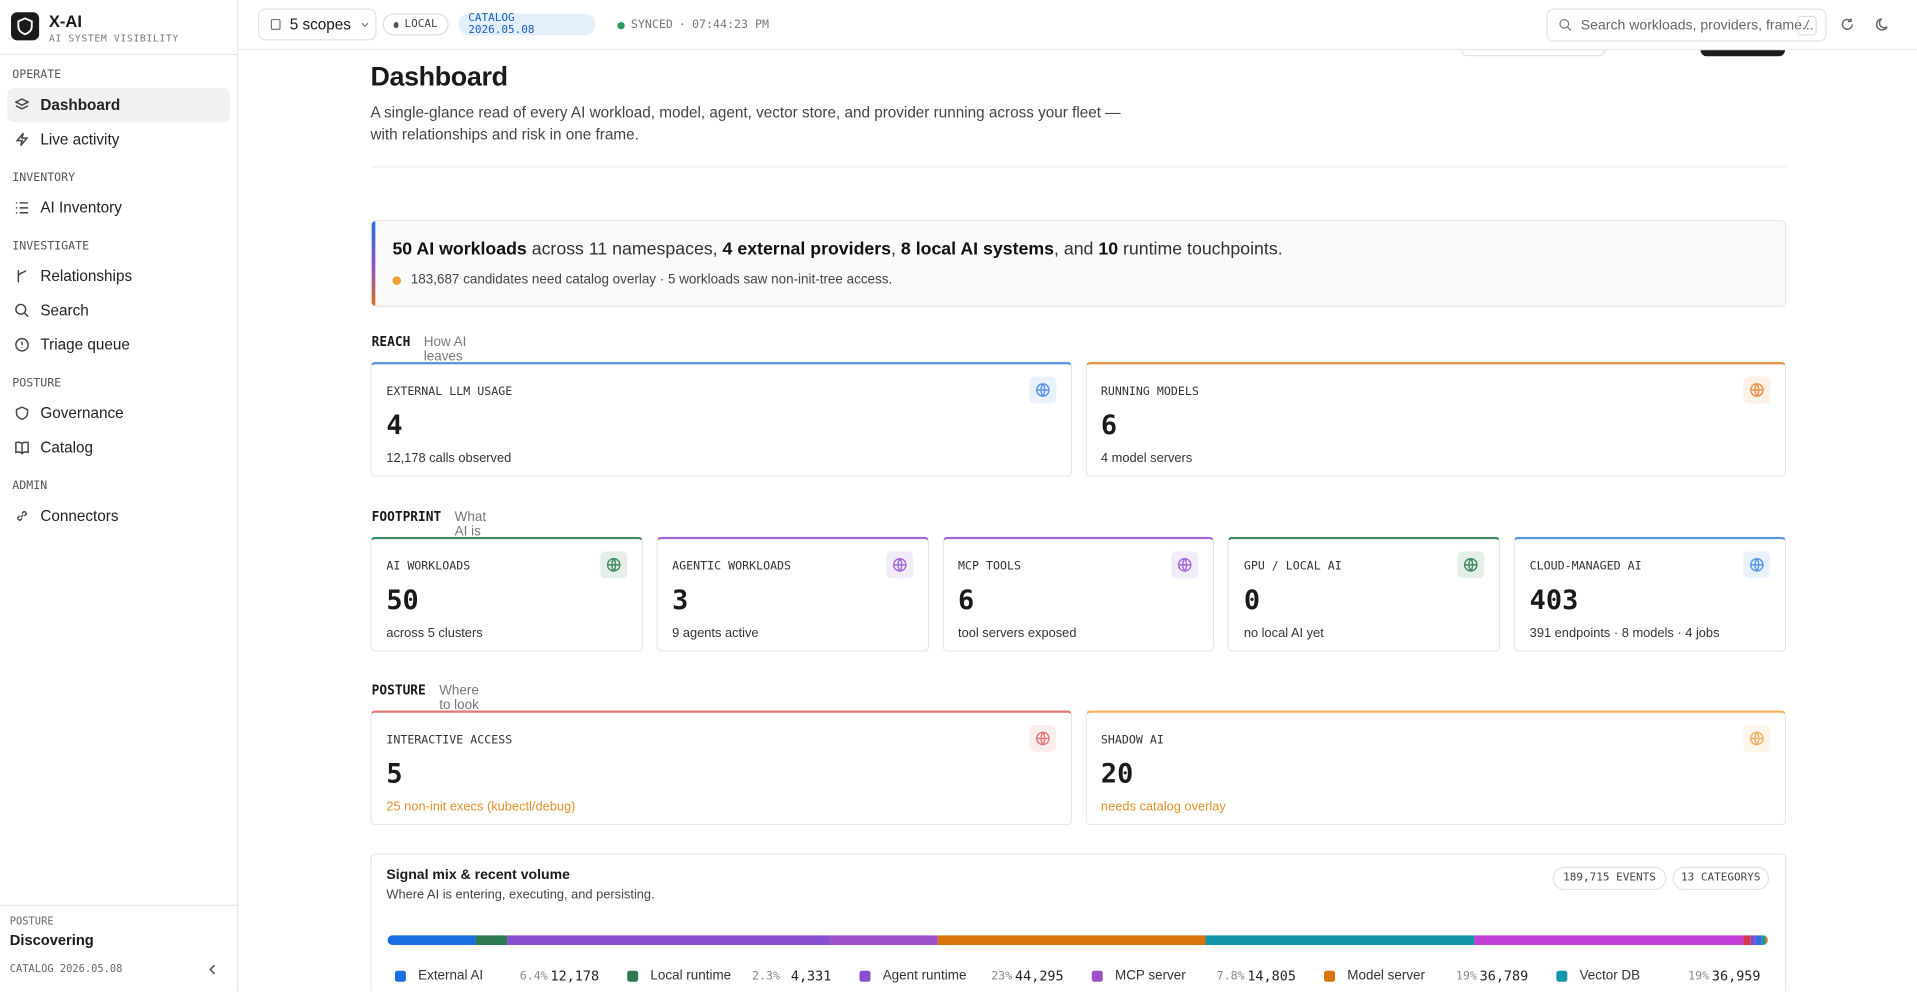  I want to click on legend-name: MCP server, so click(1150, 975).